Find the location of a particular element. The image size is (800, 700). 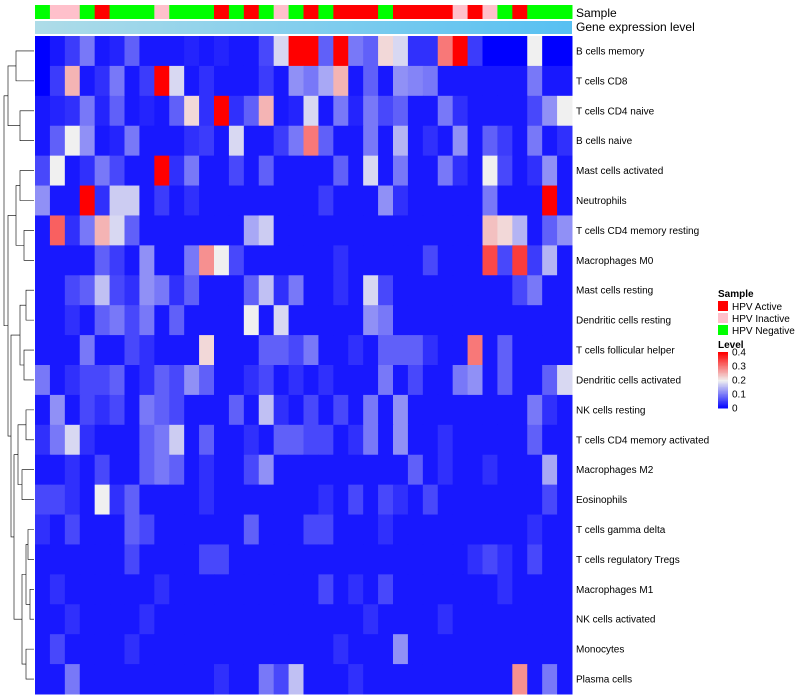

legend-level-tick: 0.4 is located at coordinates (739, 353).